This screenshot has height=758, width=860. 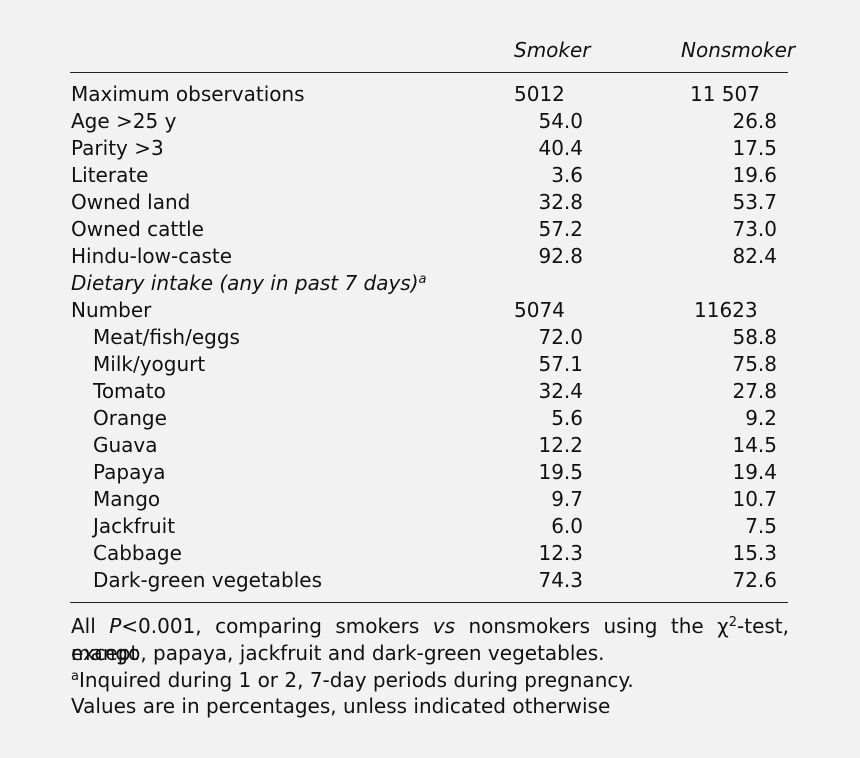 What do you see at coordinates (567, 499) in the screenshot?
I see `cell-smoker: 9.7` at bounding box center [567, 499].